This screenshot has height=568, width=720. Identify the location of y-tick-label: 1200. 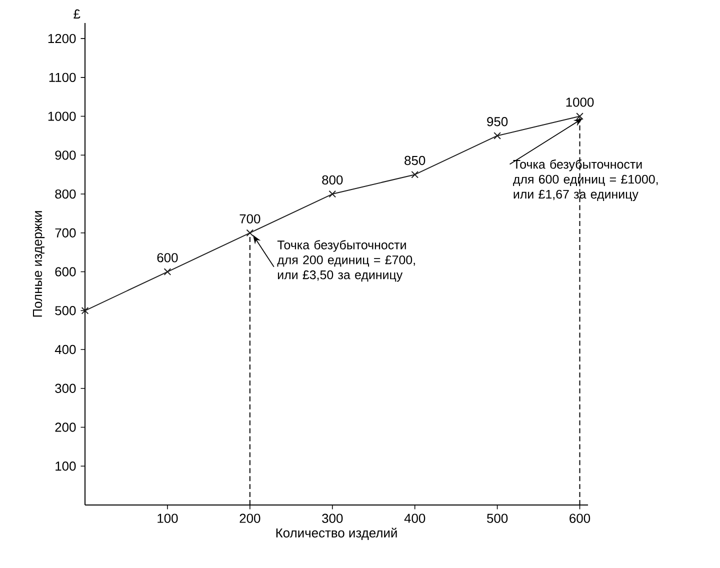
(62, 39).